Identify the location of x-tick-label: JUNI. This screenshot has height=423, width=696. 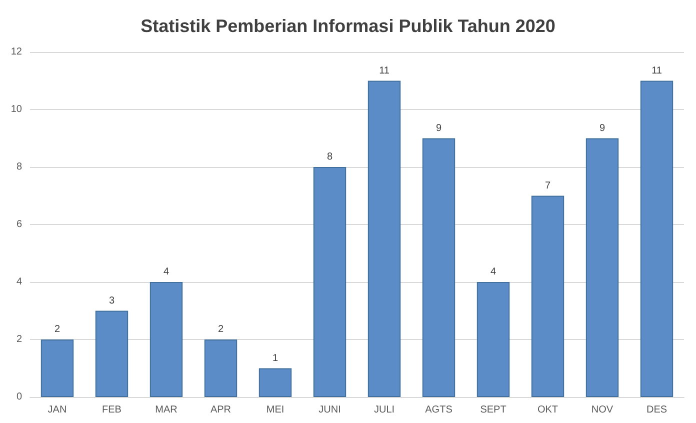
(329, 410).